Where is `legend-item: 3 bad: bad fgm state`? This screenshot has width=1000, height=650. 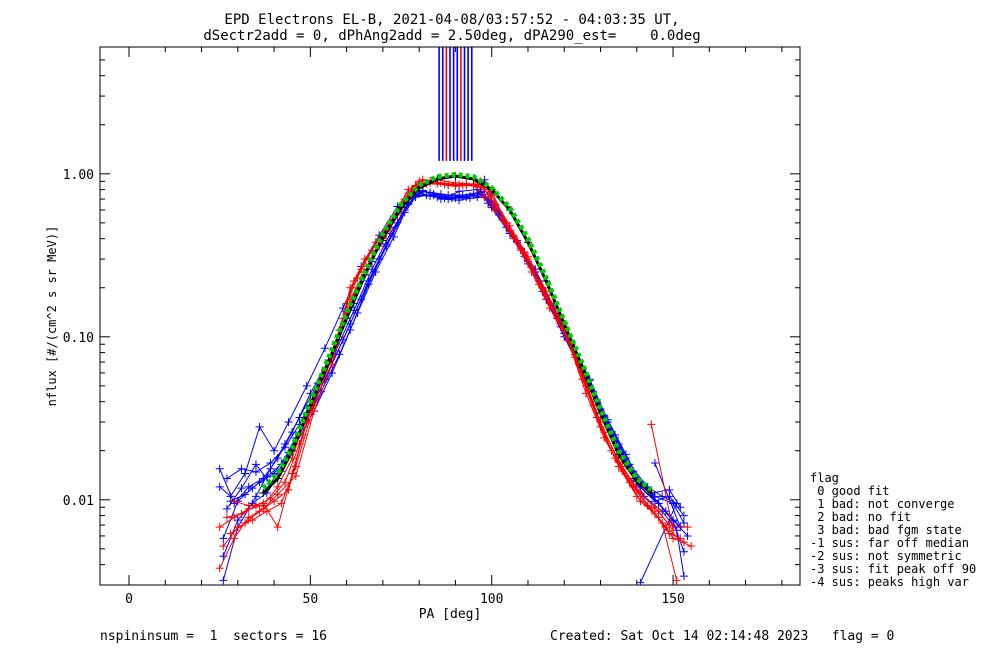
legend-item: 3 bad: bad fgm state is located at coordinates (886, 530).